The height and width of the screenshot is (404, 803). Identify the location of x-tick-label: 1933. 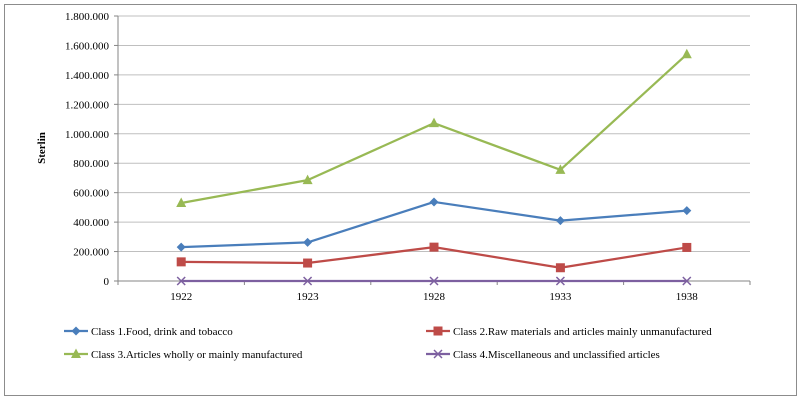
(560, 297).